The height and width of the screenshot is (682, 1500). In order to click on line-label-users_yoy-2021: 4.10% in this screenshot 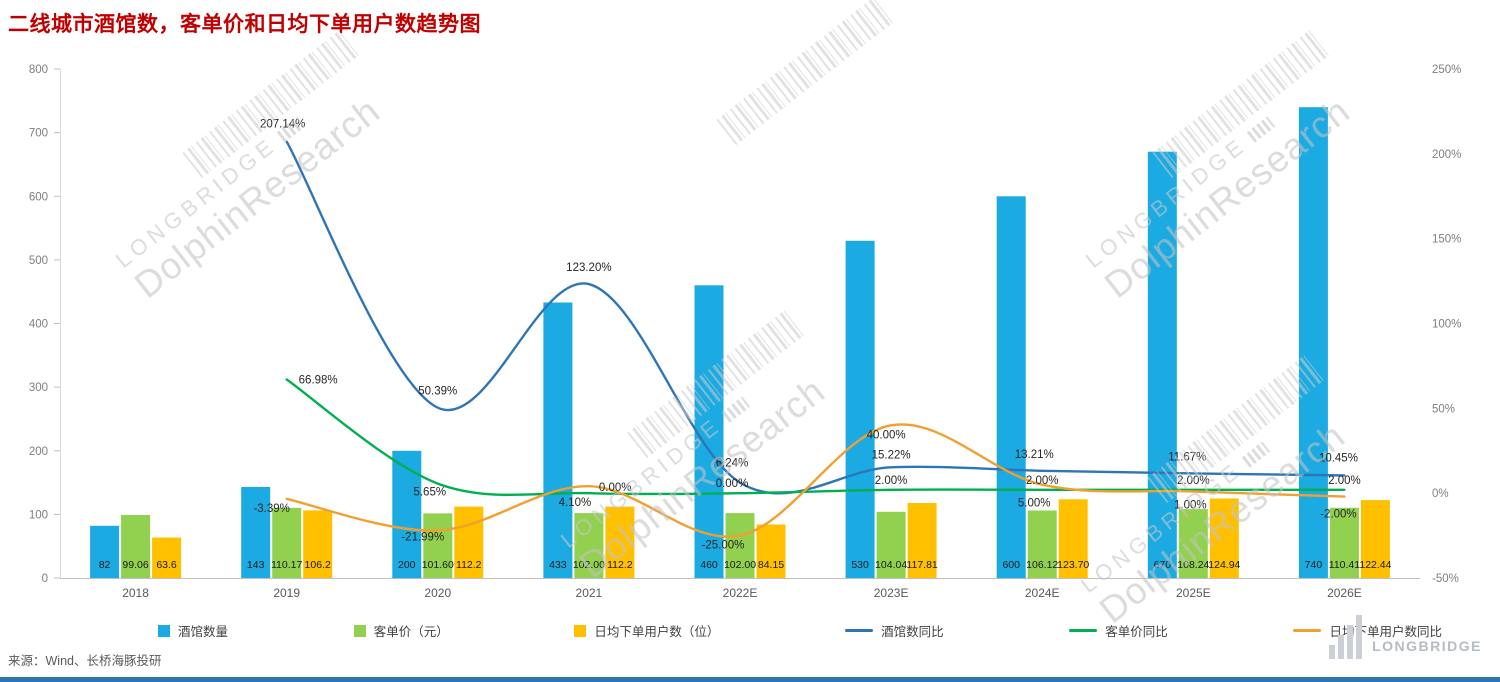, I will do `click(575, 503)`.